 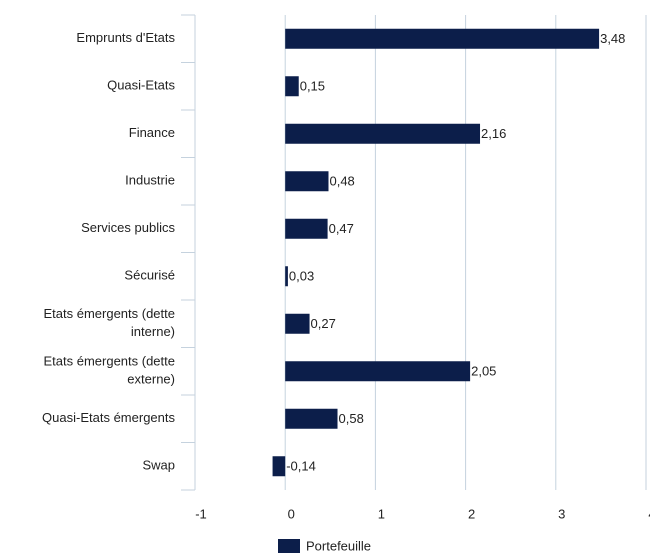 I want to click on x-tick-label: 3, so click(x=561, y=513).